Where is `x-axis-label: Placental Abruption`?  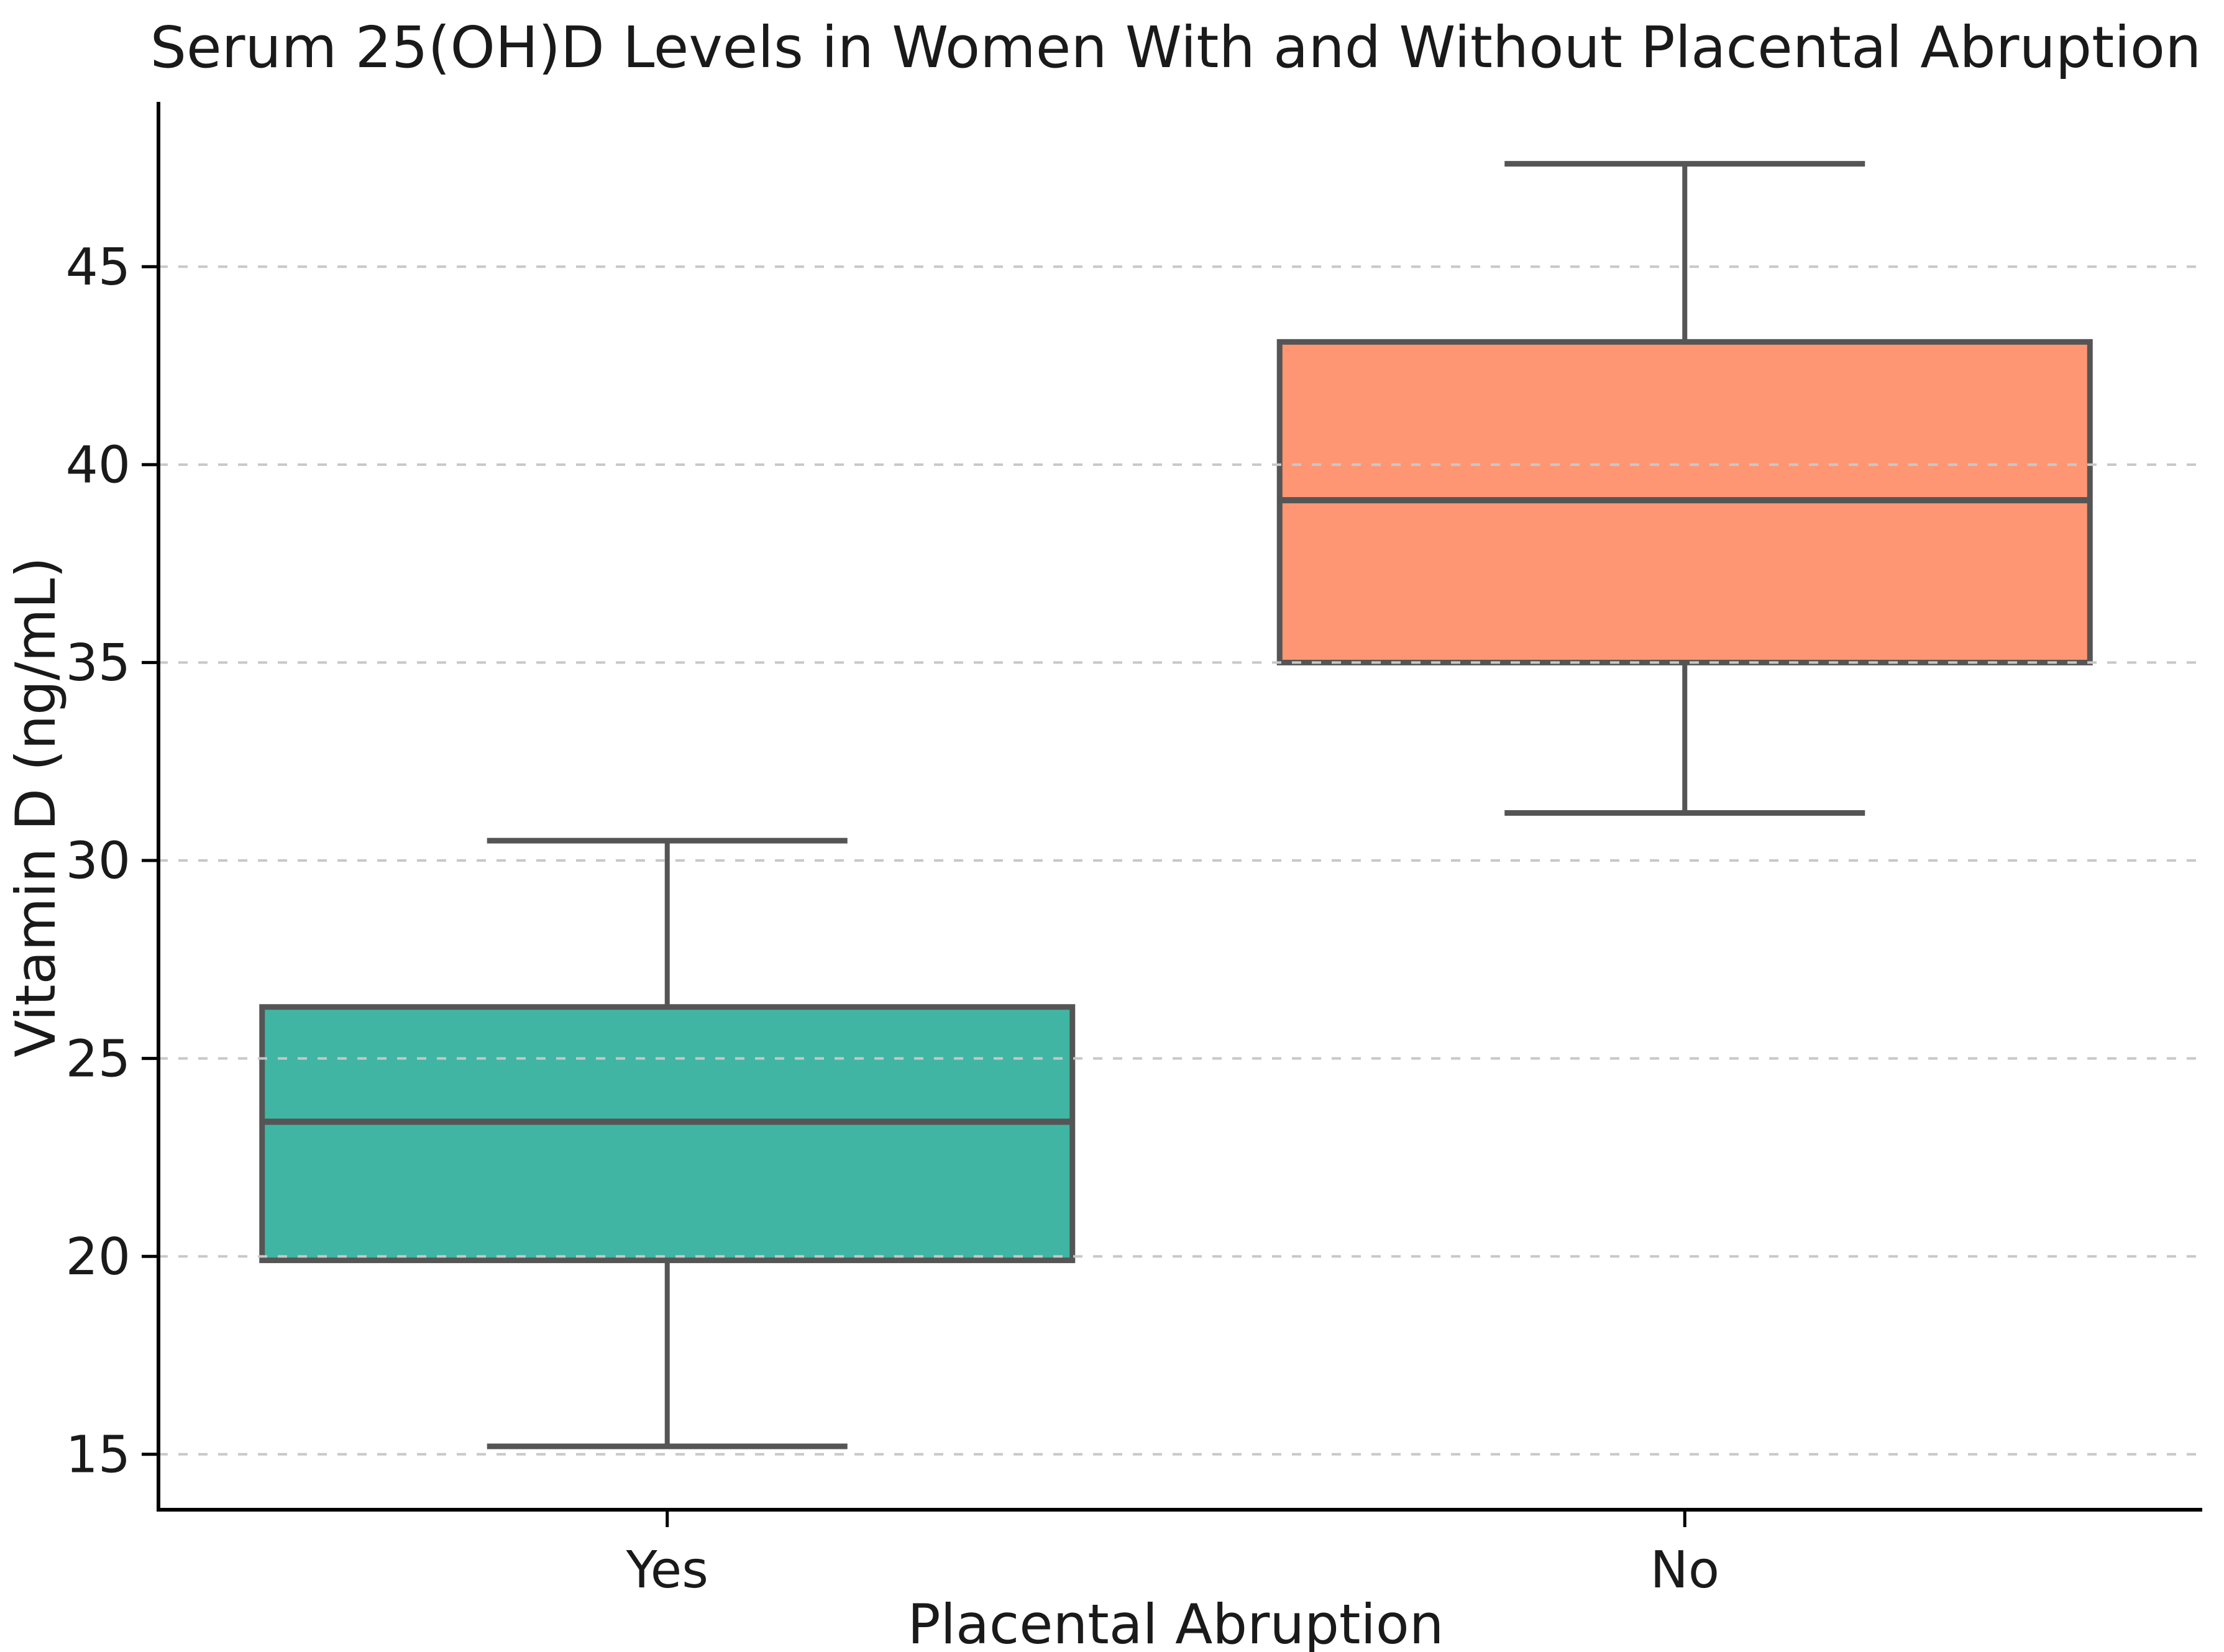
x-axis-label: Placental Abruption is located at coordinates (1175, 1622).